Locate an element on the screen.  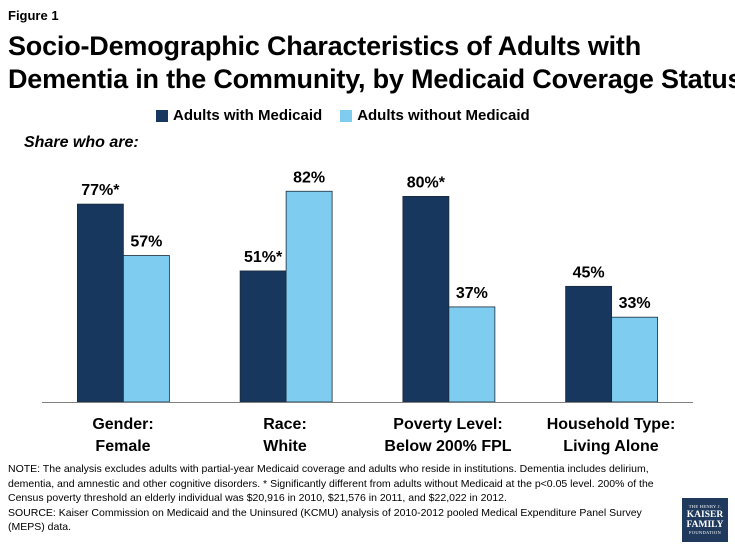
logo-line-3: FAMILY is located at coordinates (705, 525).